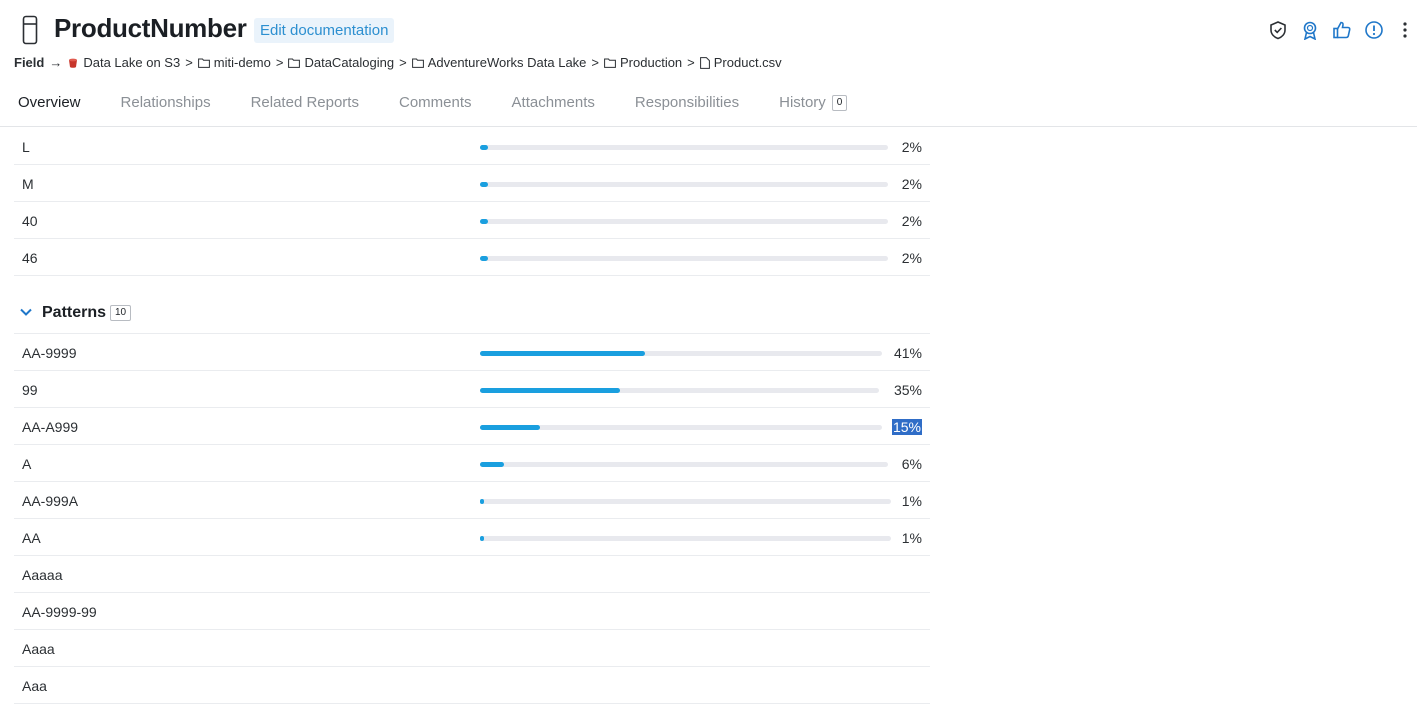 The image size is (1417, 715). Describe the element at coordinates (907, 390) in the screenshot. I see `pattern-percentage: 35%` at that location.